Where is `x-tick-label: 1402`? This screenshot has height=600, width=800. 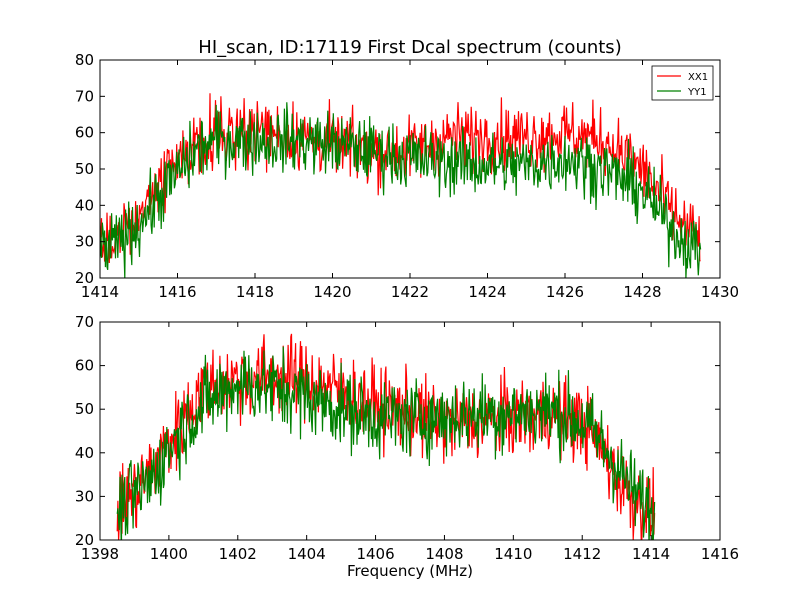
x-tick-label: 1402 is located at coordinates (238, 554).